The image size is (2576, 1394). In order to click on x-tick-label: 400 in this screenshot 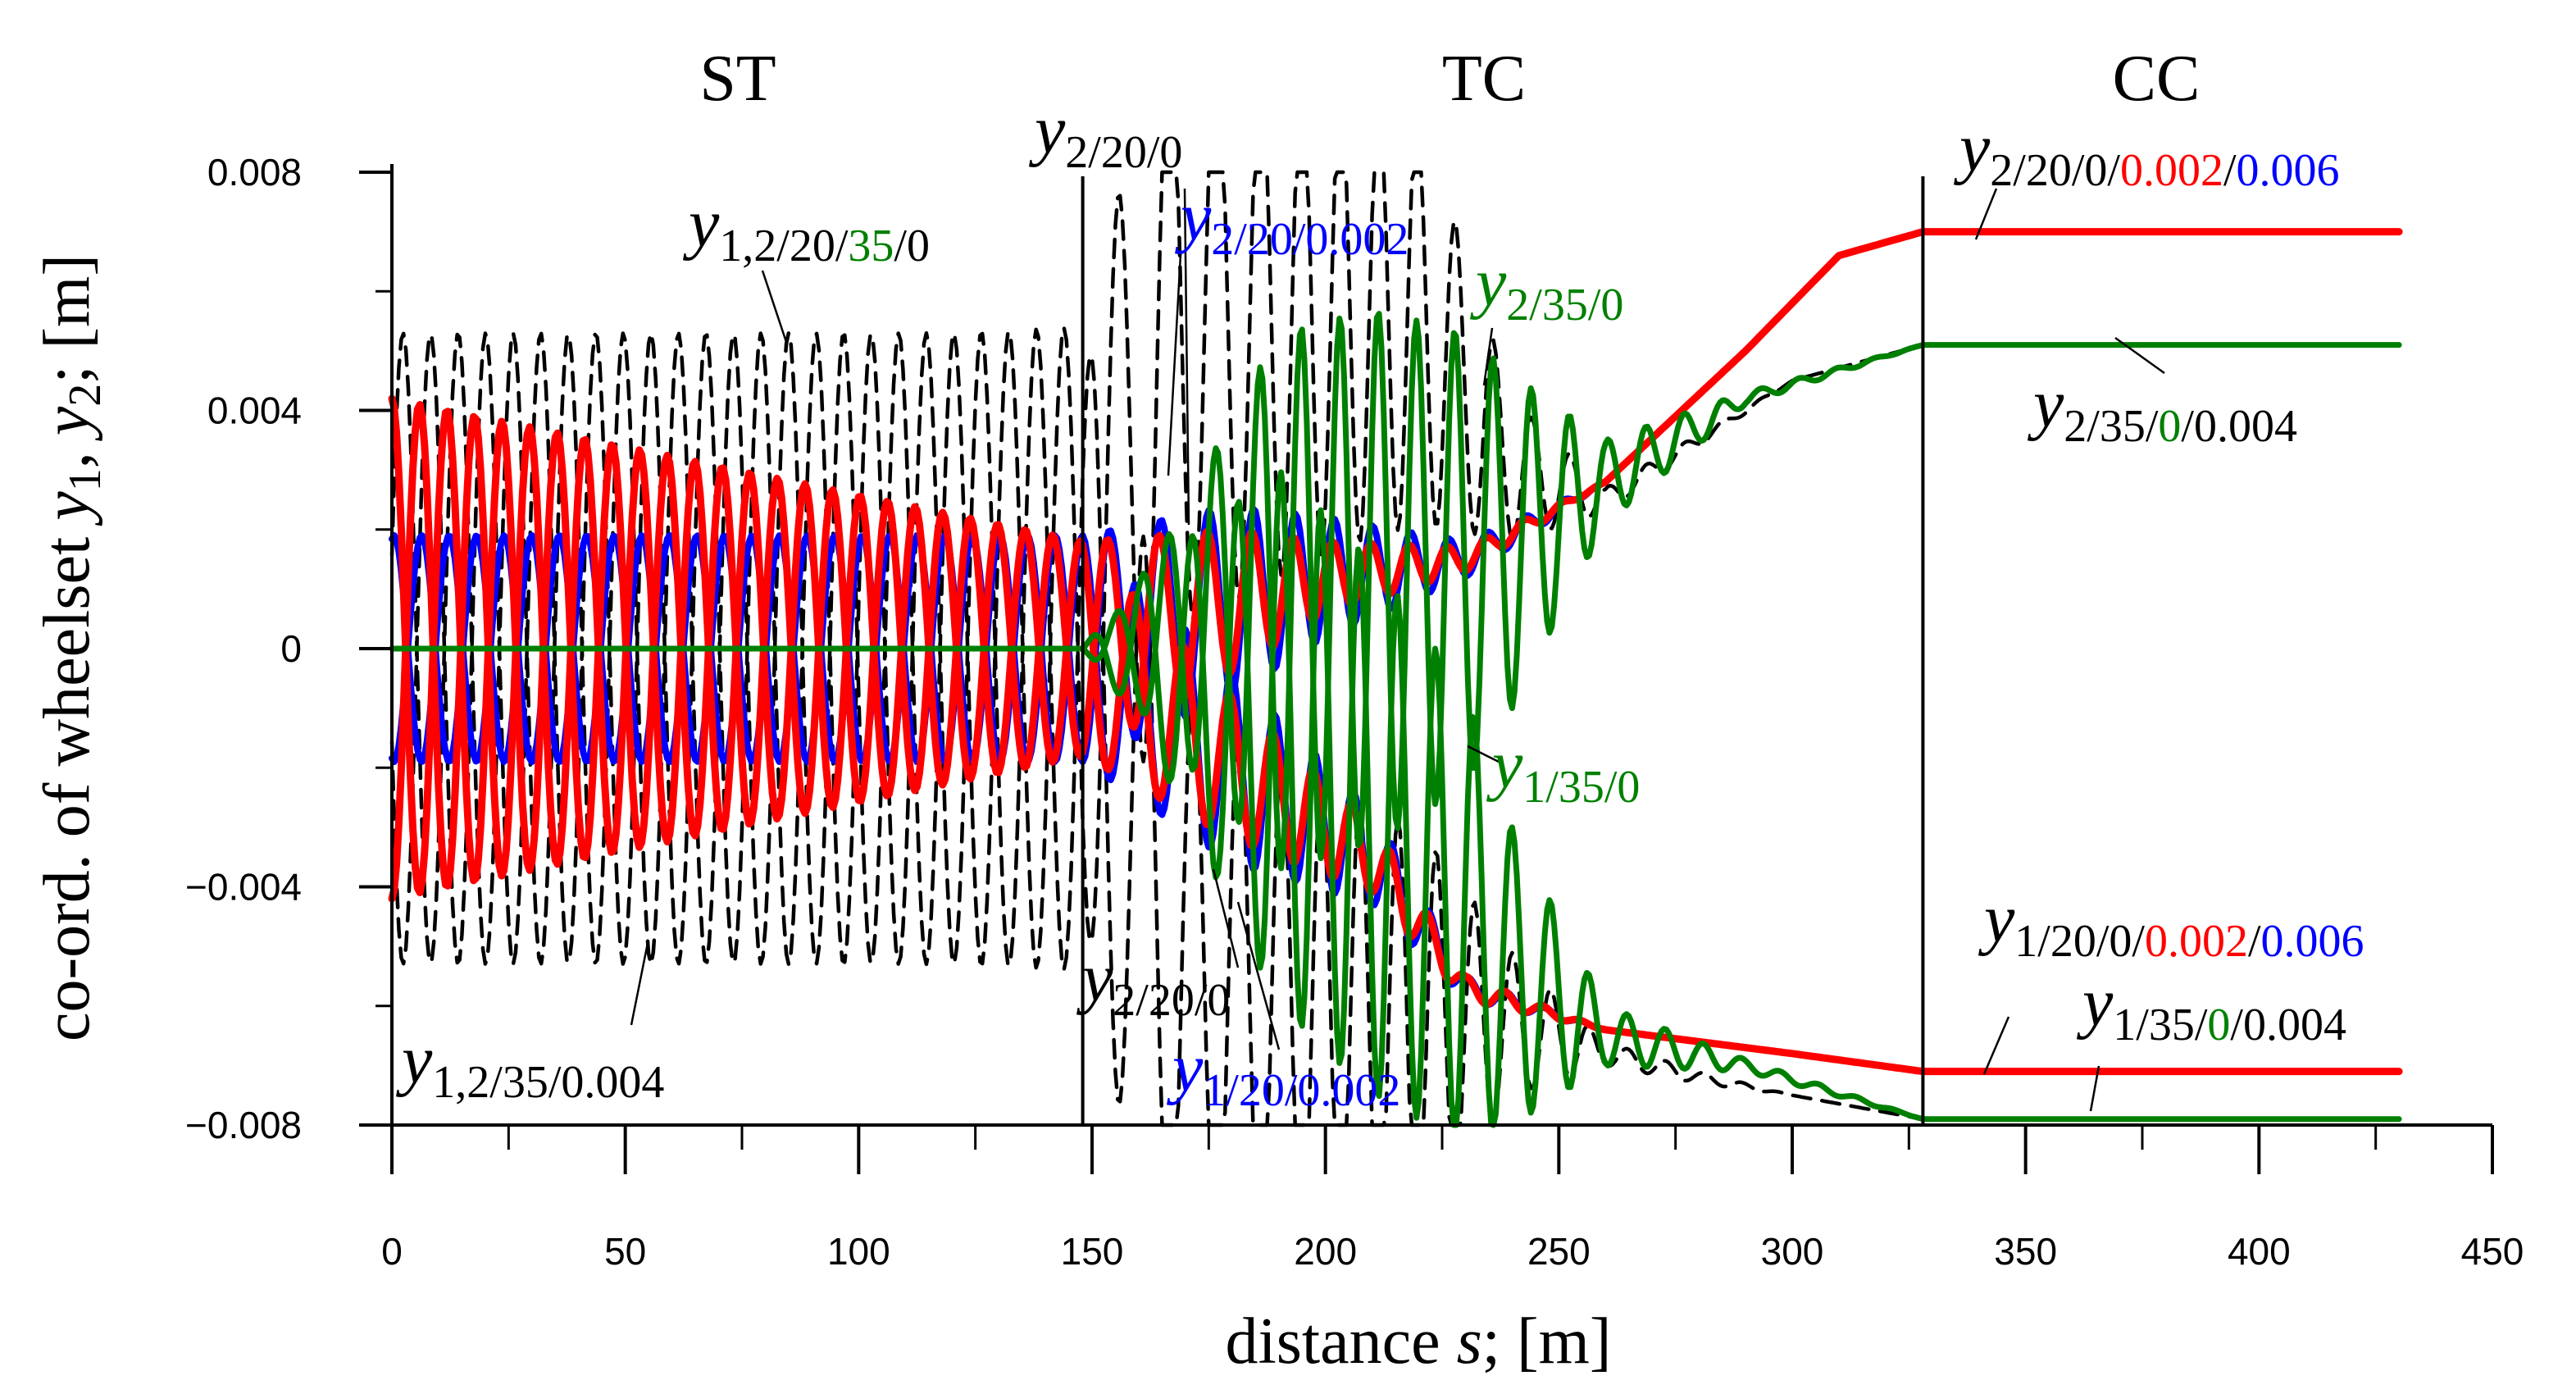, I will do `click(2260, 1251)`.